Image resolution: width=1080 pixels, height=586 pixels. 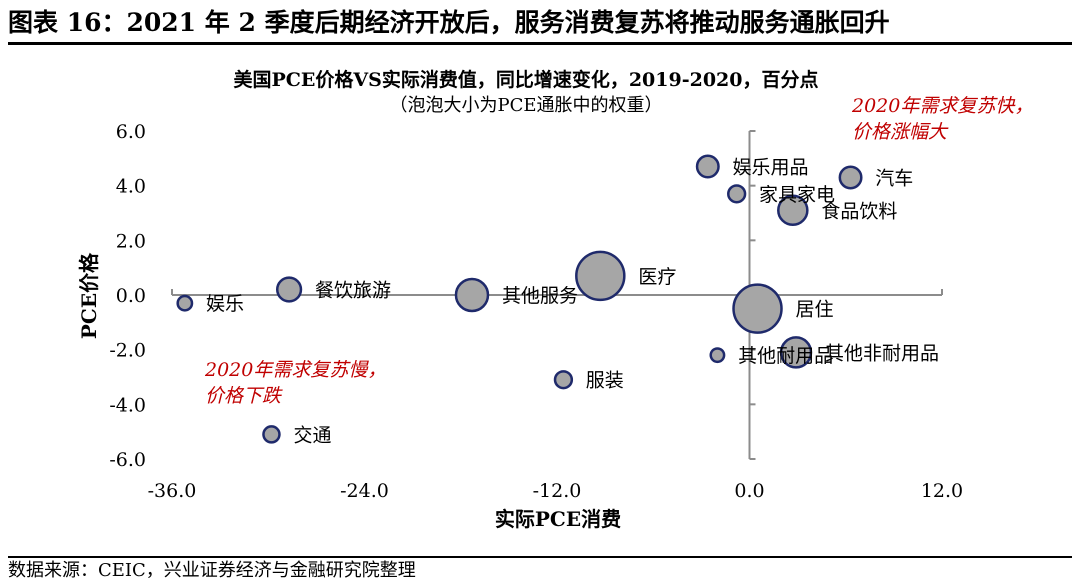 I want to click on title-rule, so click(x=540, y=43).